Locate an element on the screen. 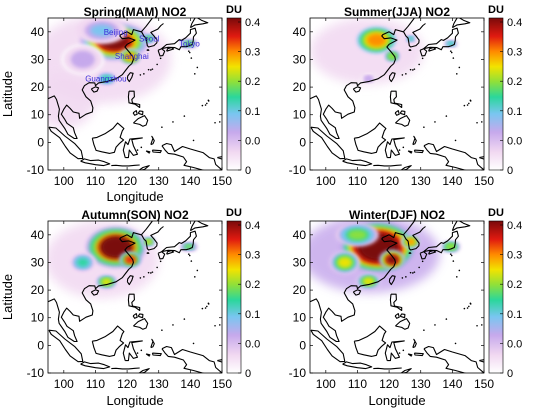  city-label: Beijing is located at coordinates (116, 32).